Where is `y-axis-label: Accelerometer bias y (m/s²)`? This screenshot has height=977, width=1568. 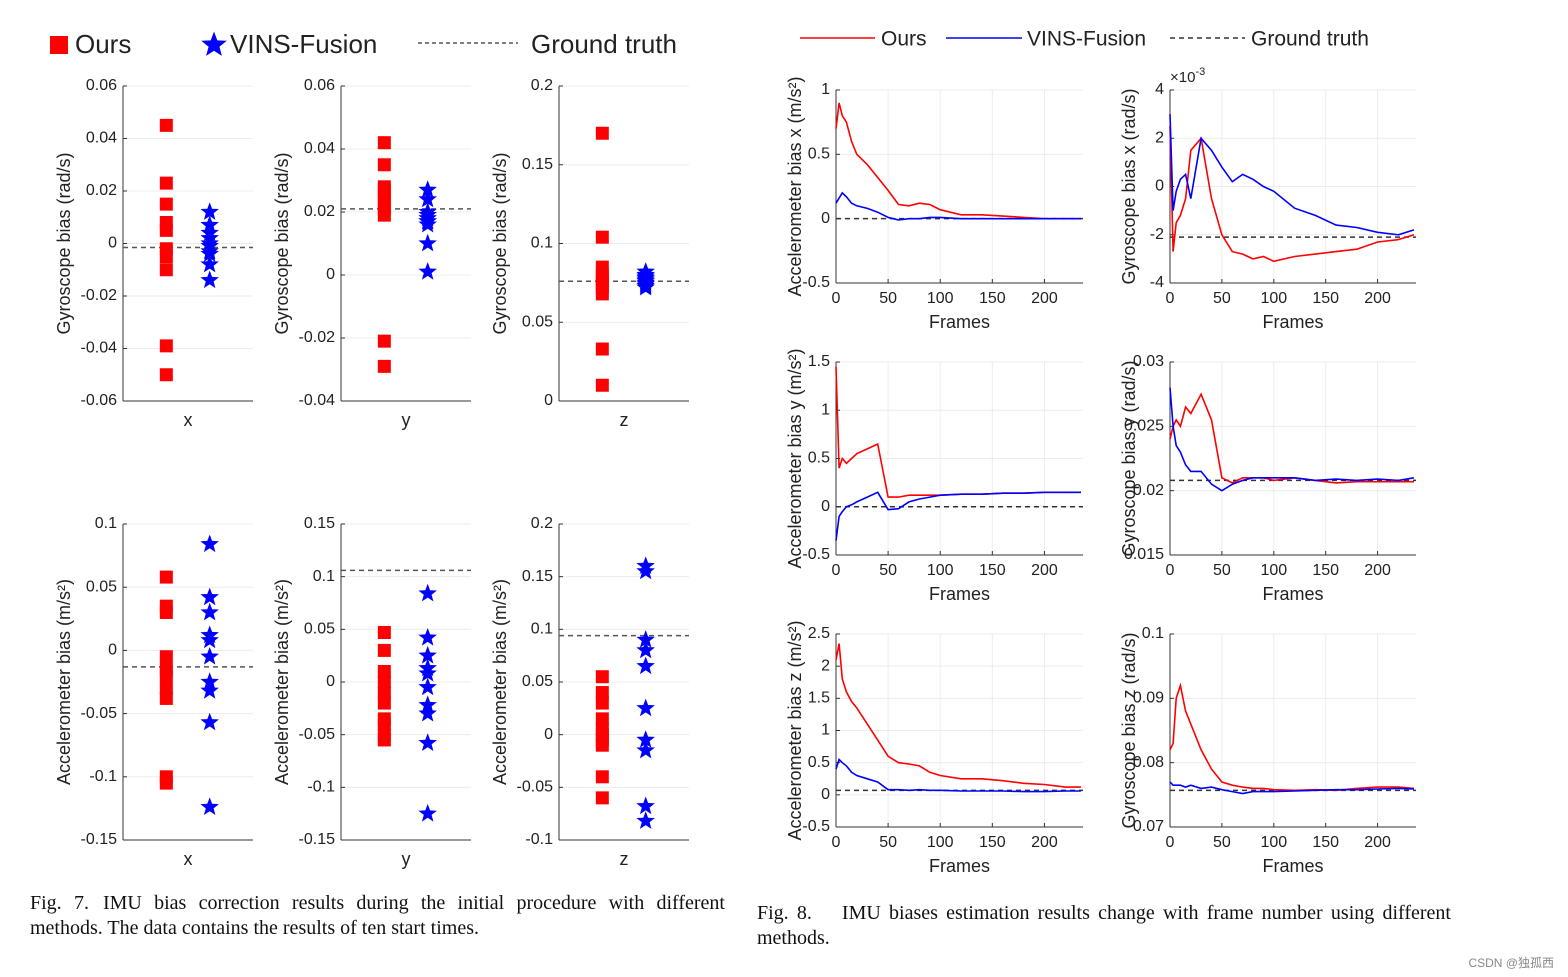
y-axis-label: Accelerometer bias y (m/s²) is located at coordinates (795, 458).